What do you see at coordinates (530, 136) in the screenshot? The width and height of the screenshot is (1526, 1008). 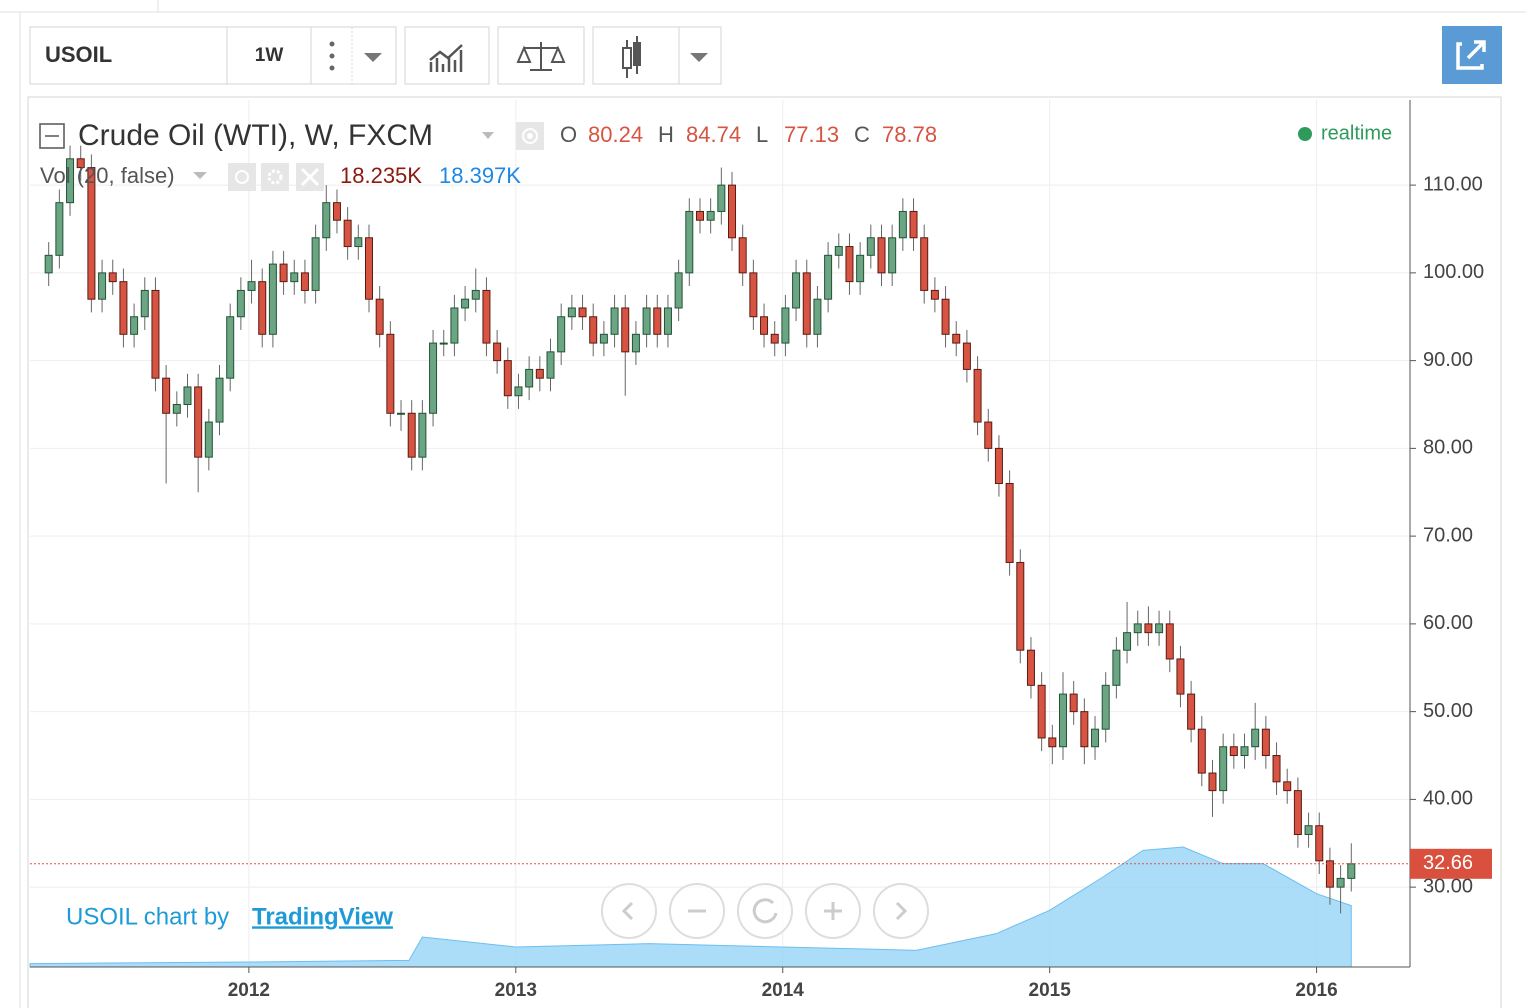 I see `eye-icon` at bounding box center [530, 136].